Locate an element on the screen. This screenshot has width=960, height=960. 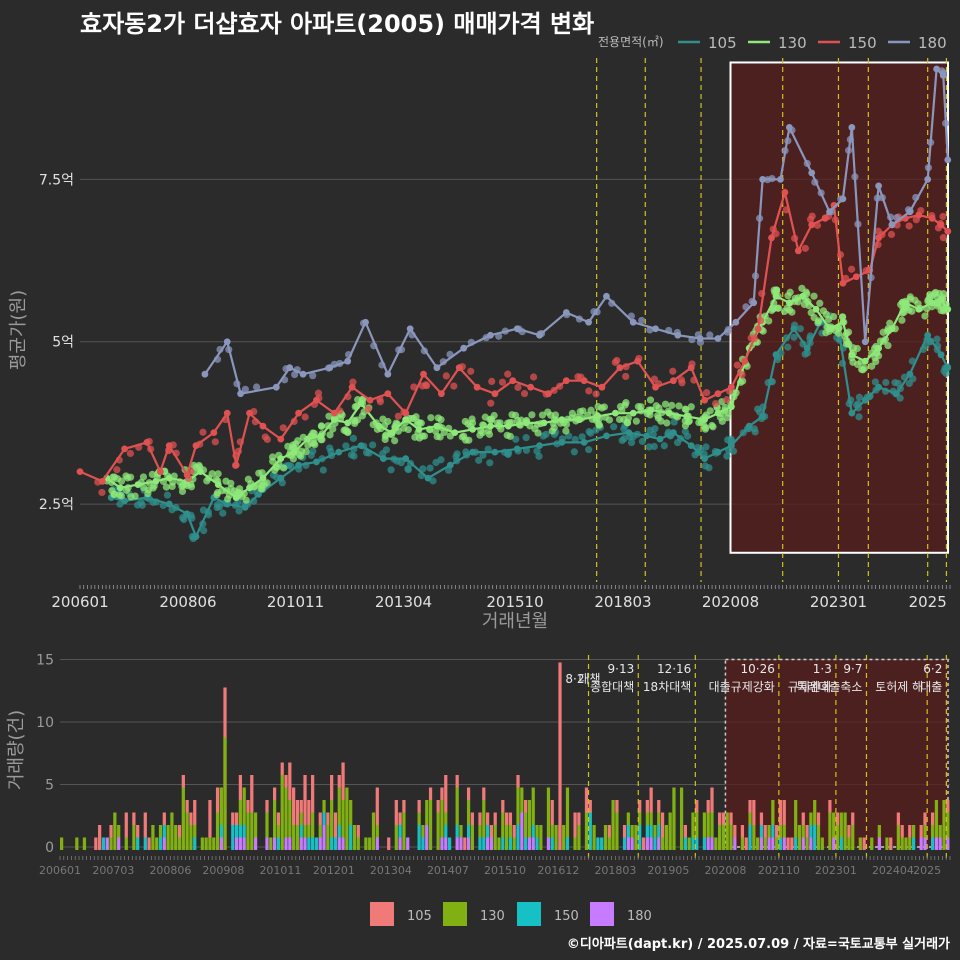
volume-legend-label-150: 150 is located at coordinates (566, 916).